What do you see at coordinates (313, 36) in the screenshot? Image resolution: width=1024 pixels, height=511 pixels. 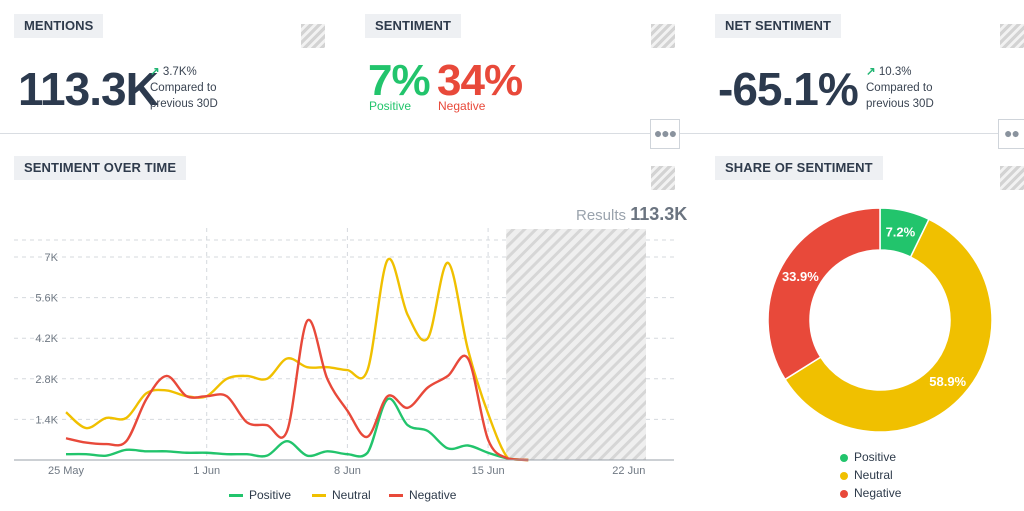 I see `mentions-drag-handle` at bounding box center [313, 36].